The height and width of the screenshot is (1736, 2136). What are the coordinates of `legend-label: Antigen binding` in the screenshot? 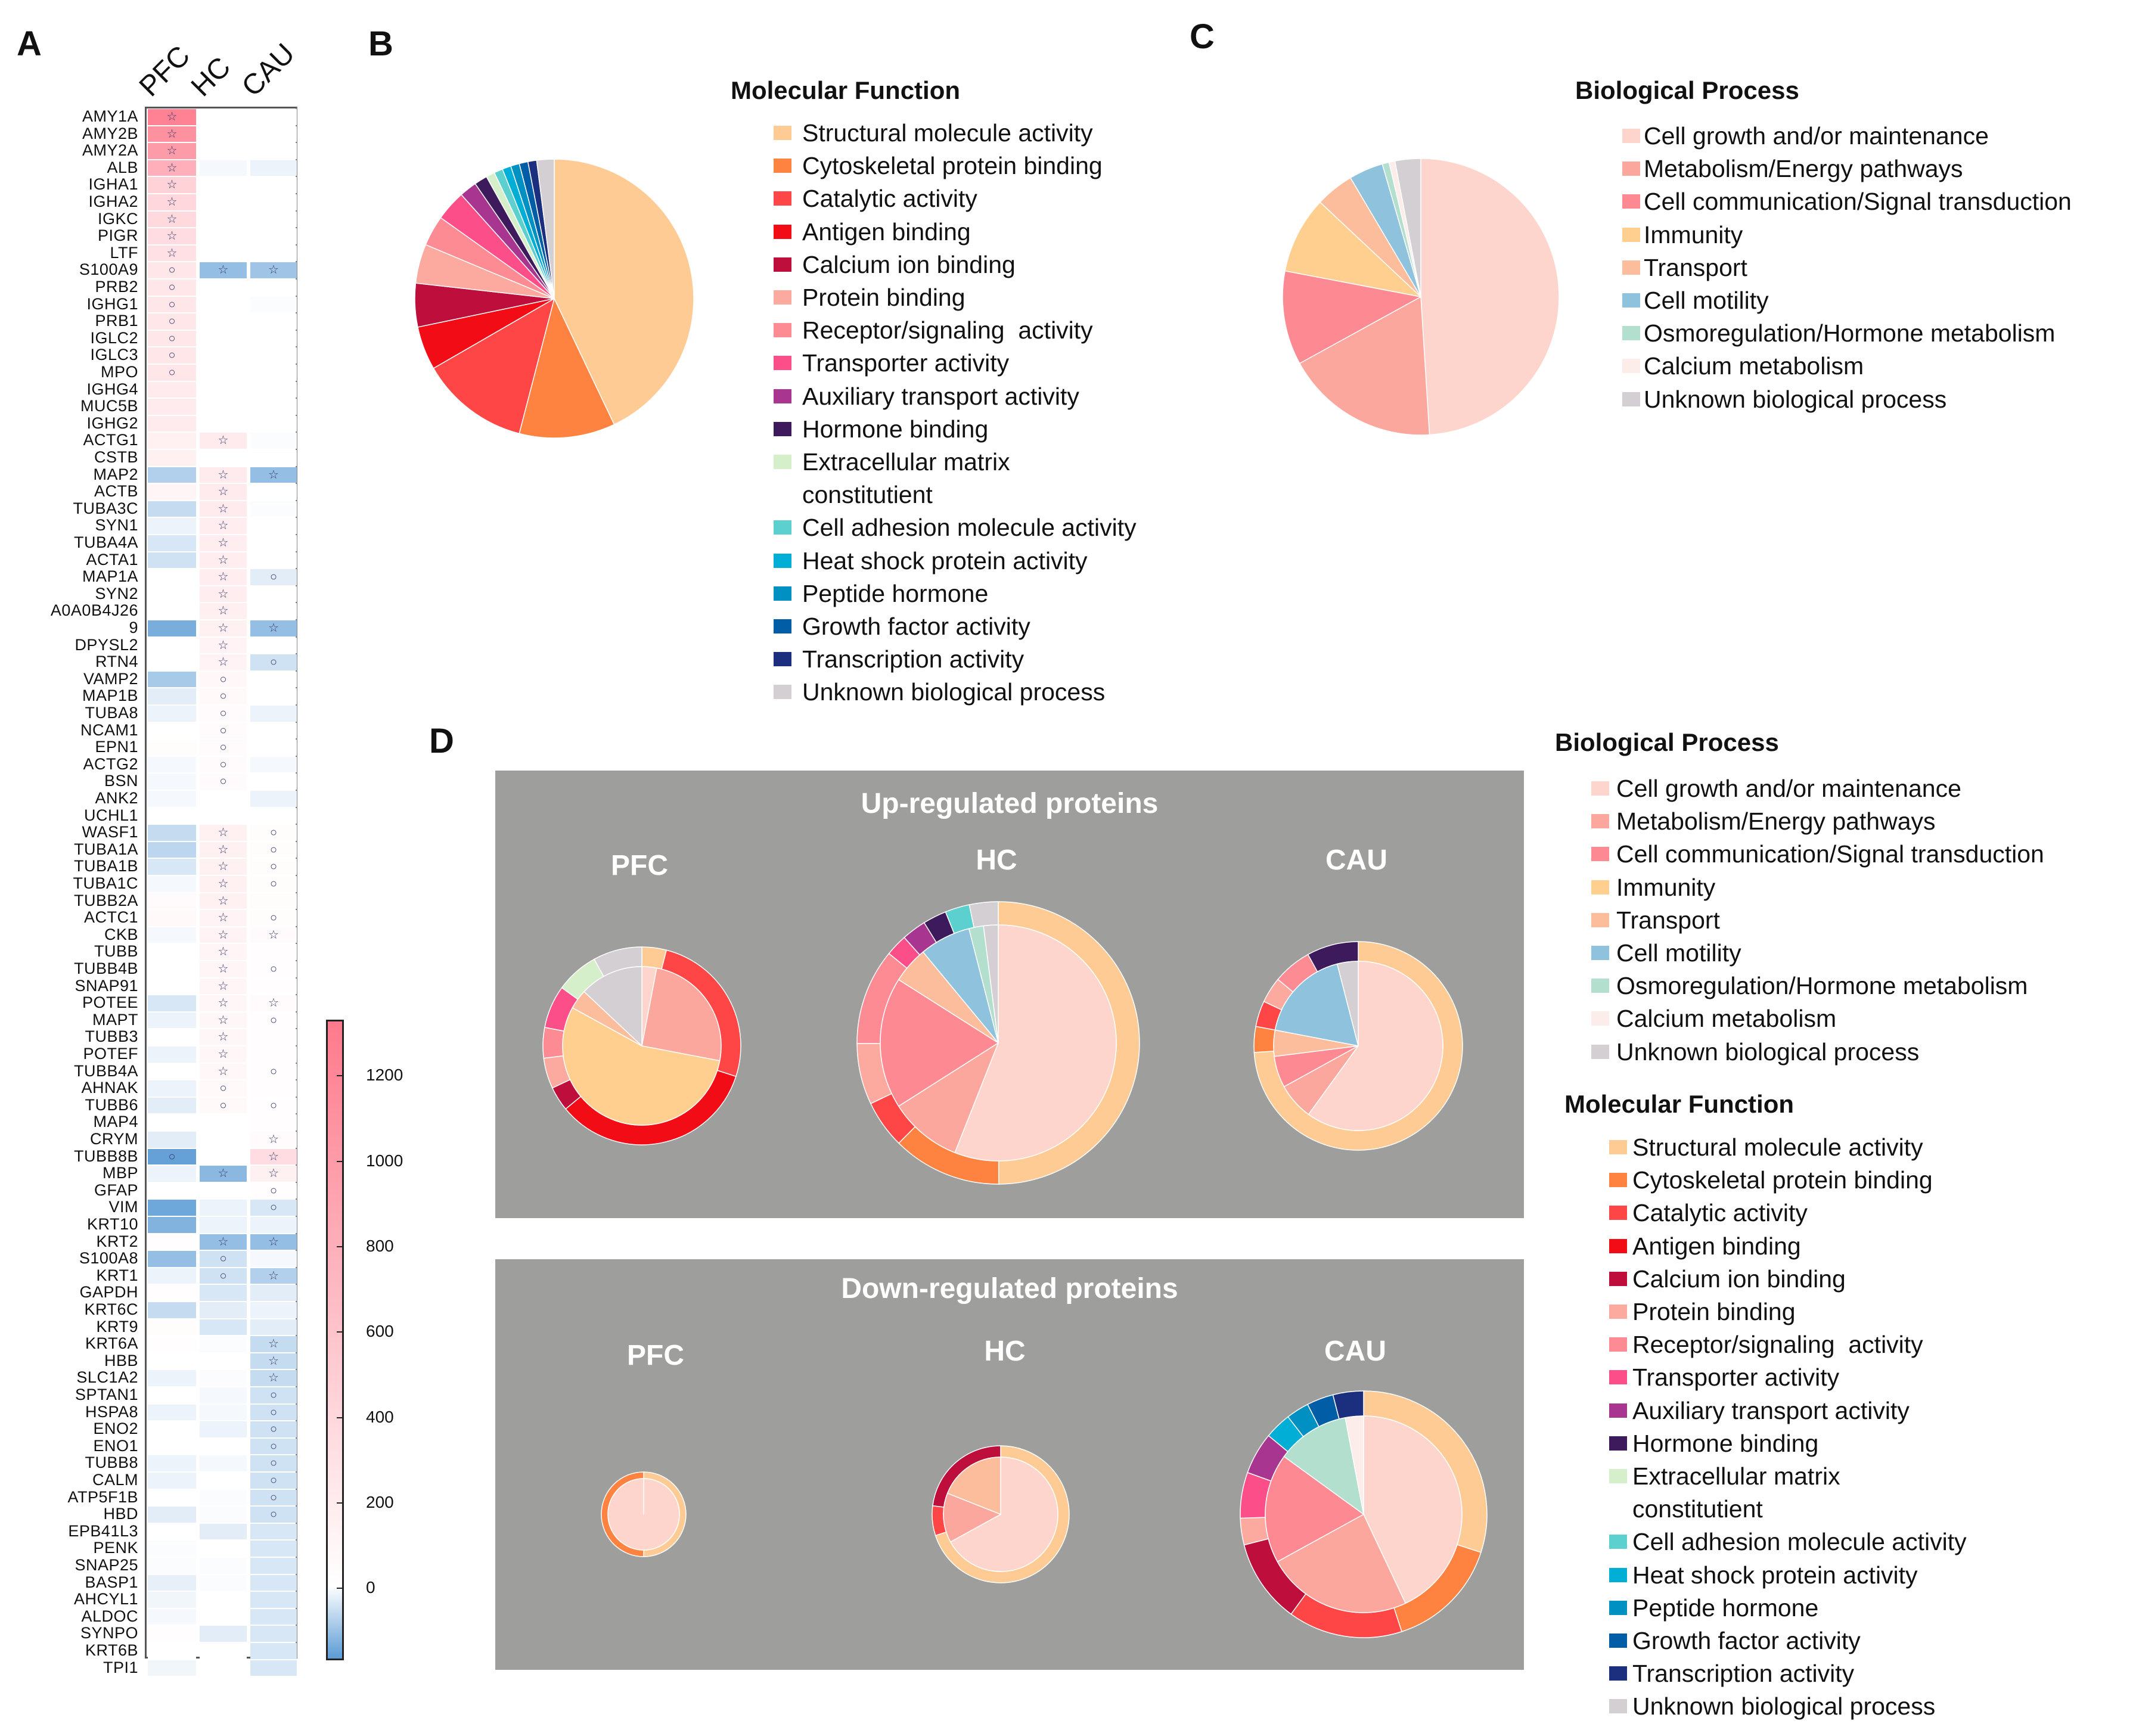 It's located at (887, 232).